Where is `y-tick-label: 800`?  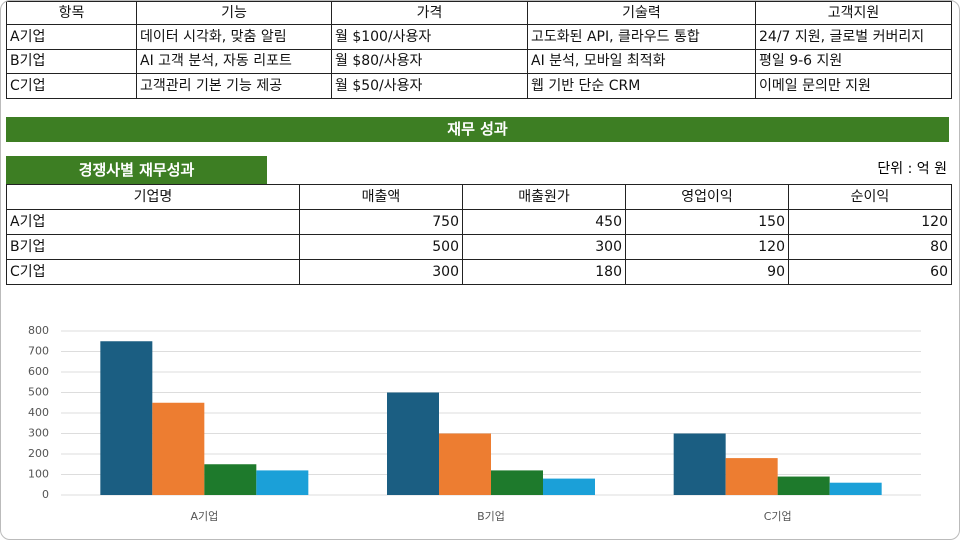
y-tick-label: 800 is located at coordinates (38, 330).